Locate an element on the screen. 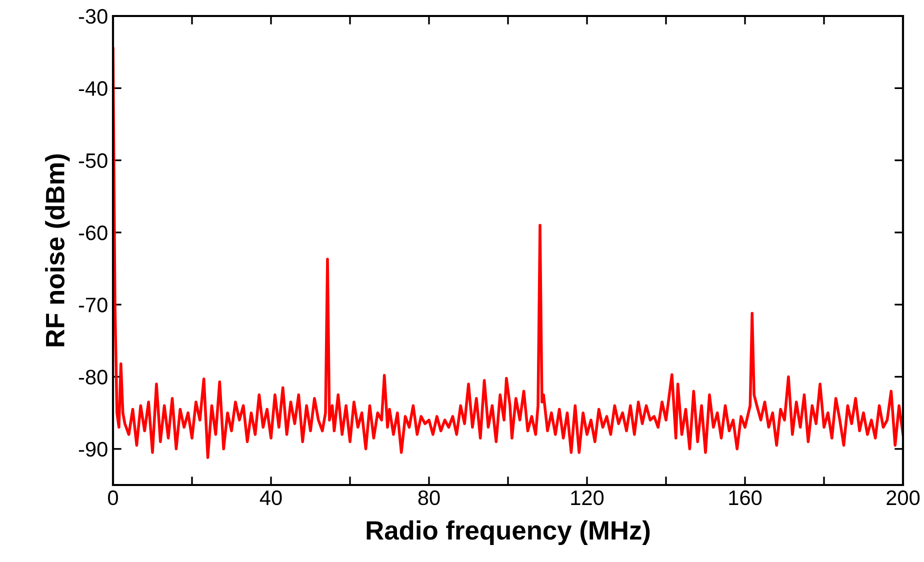 This screenshot has height=562, width=924. x-tick-label: 120 is located at coordinates (587, 498).